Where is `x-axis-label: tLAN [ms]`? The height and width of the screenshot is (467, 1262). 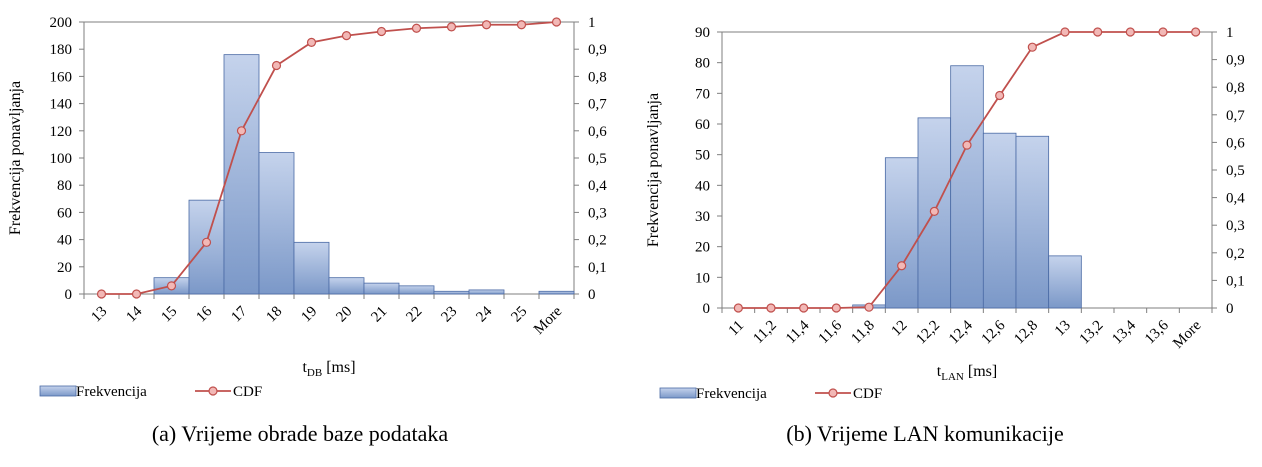
x-axis-label: tLAN [ms] is located at coordinates (967, 373).